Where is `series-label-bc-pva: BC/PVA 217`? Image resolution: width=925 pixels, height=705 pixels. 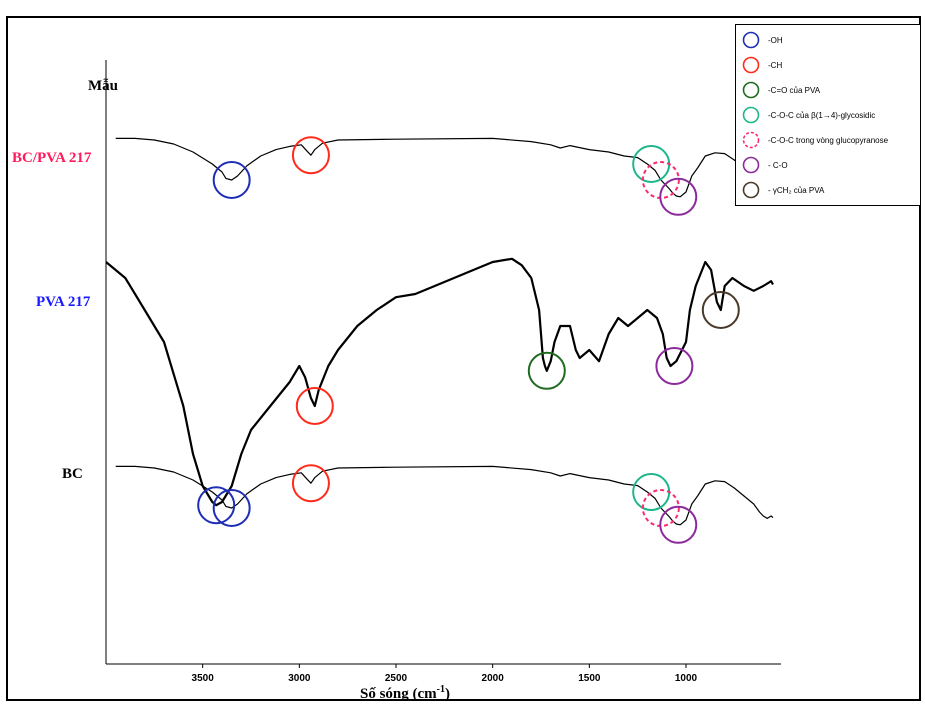
series-label-bc-pva: BC/PVA 217 is located at coordinates (52, 158).